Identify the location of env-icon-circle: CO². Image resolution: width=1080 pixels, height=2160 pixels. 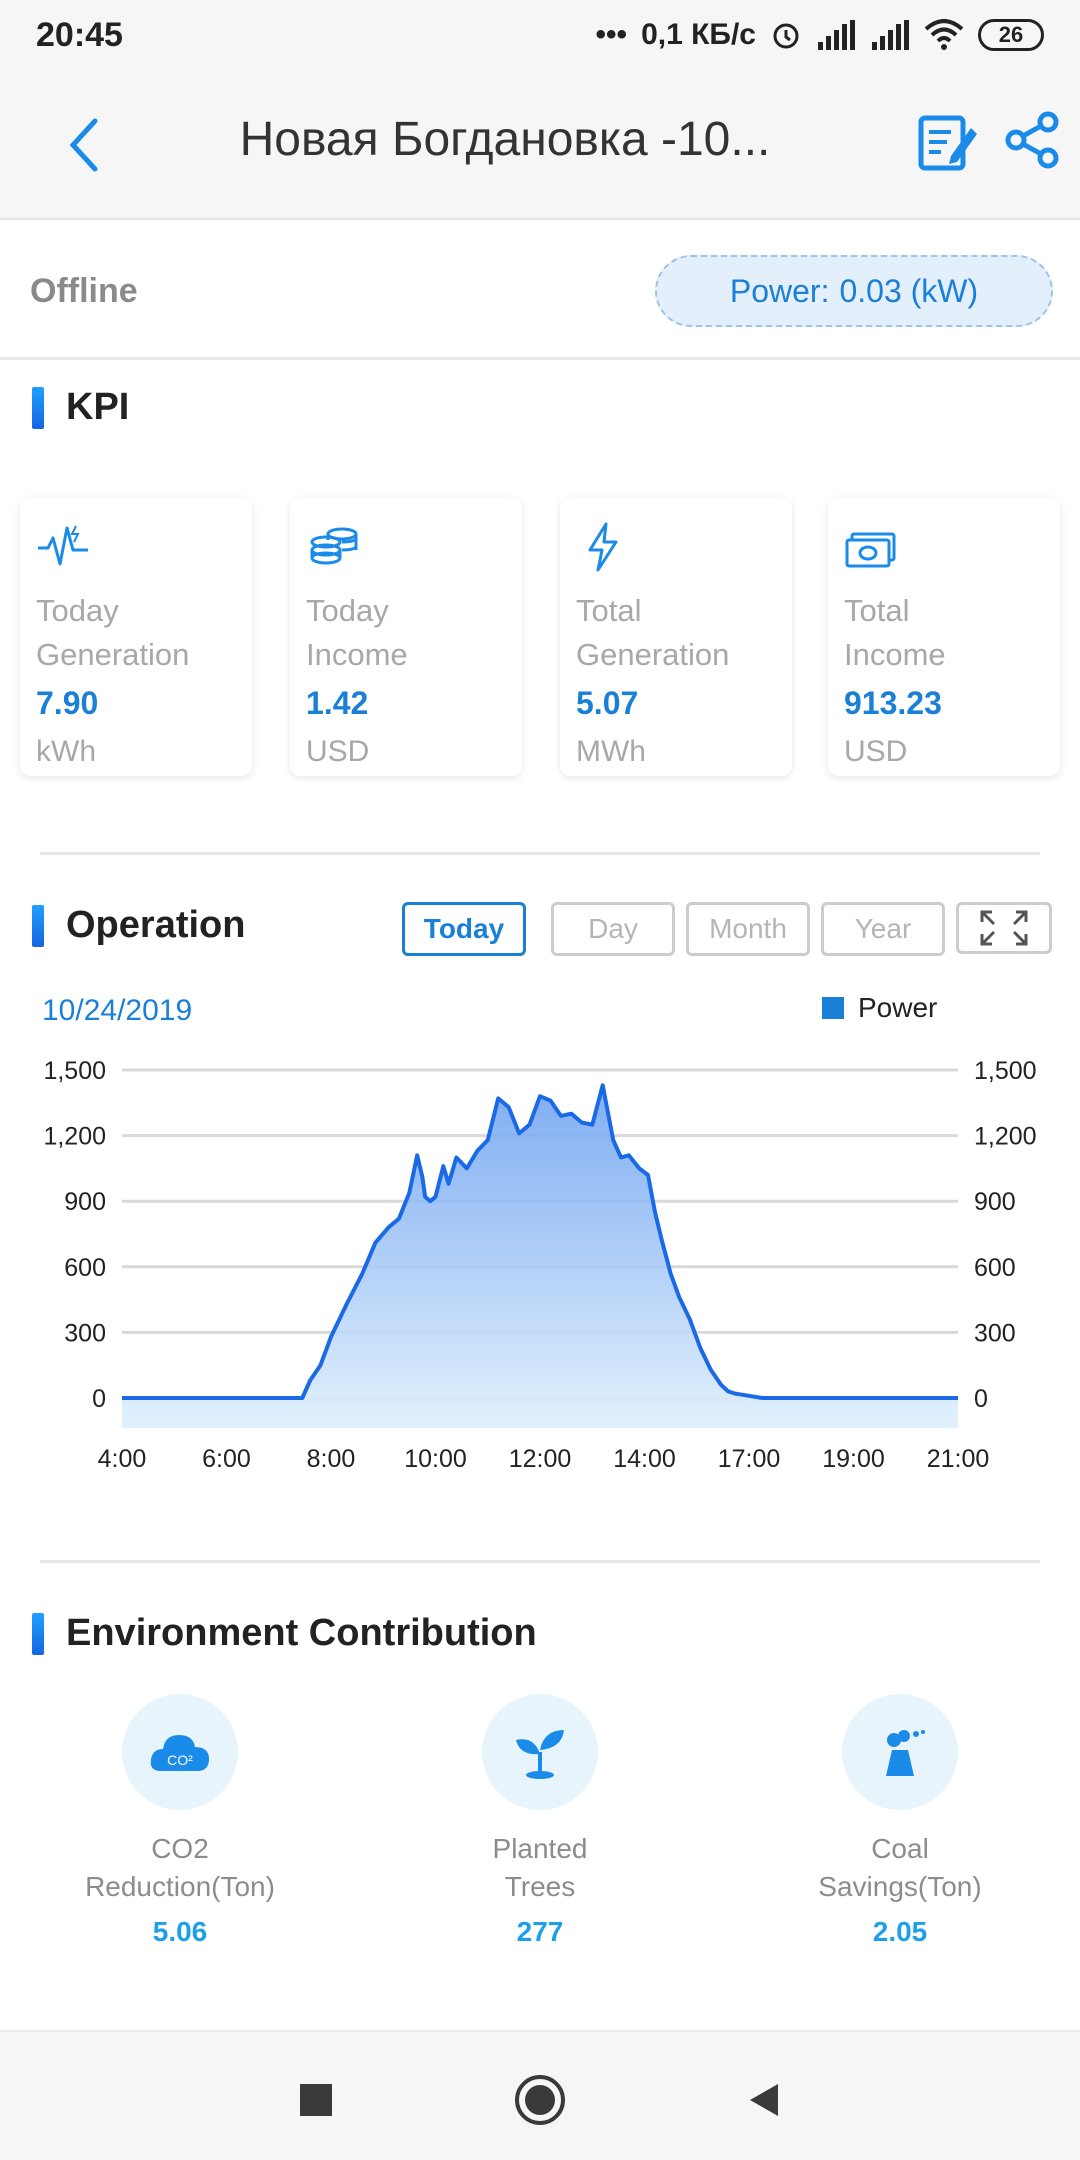
(180, 1752).